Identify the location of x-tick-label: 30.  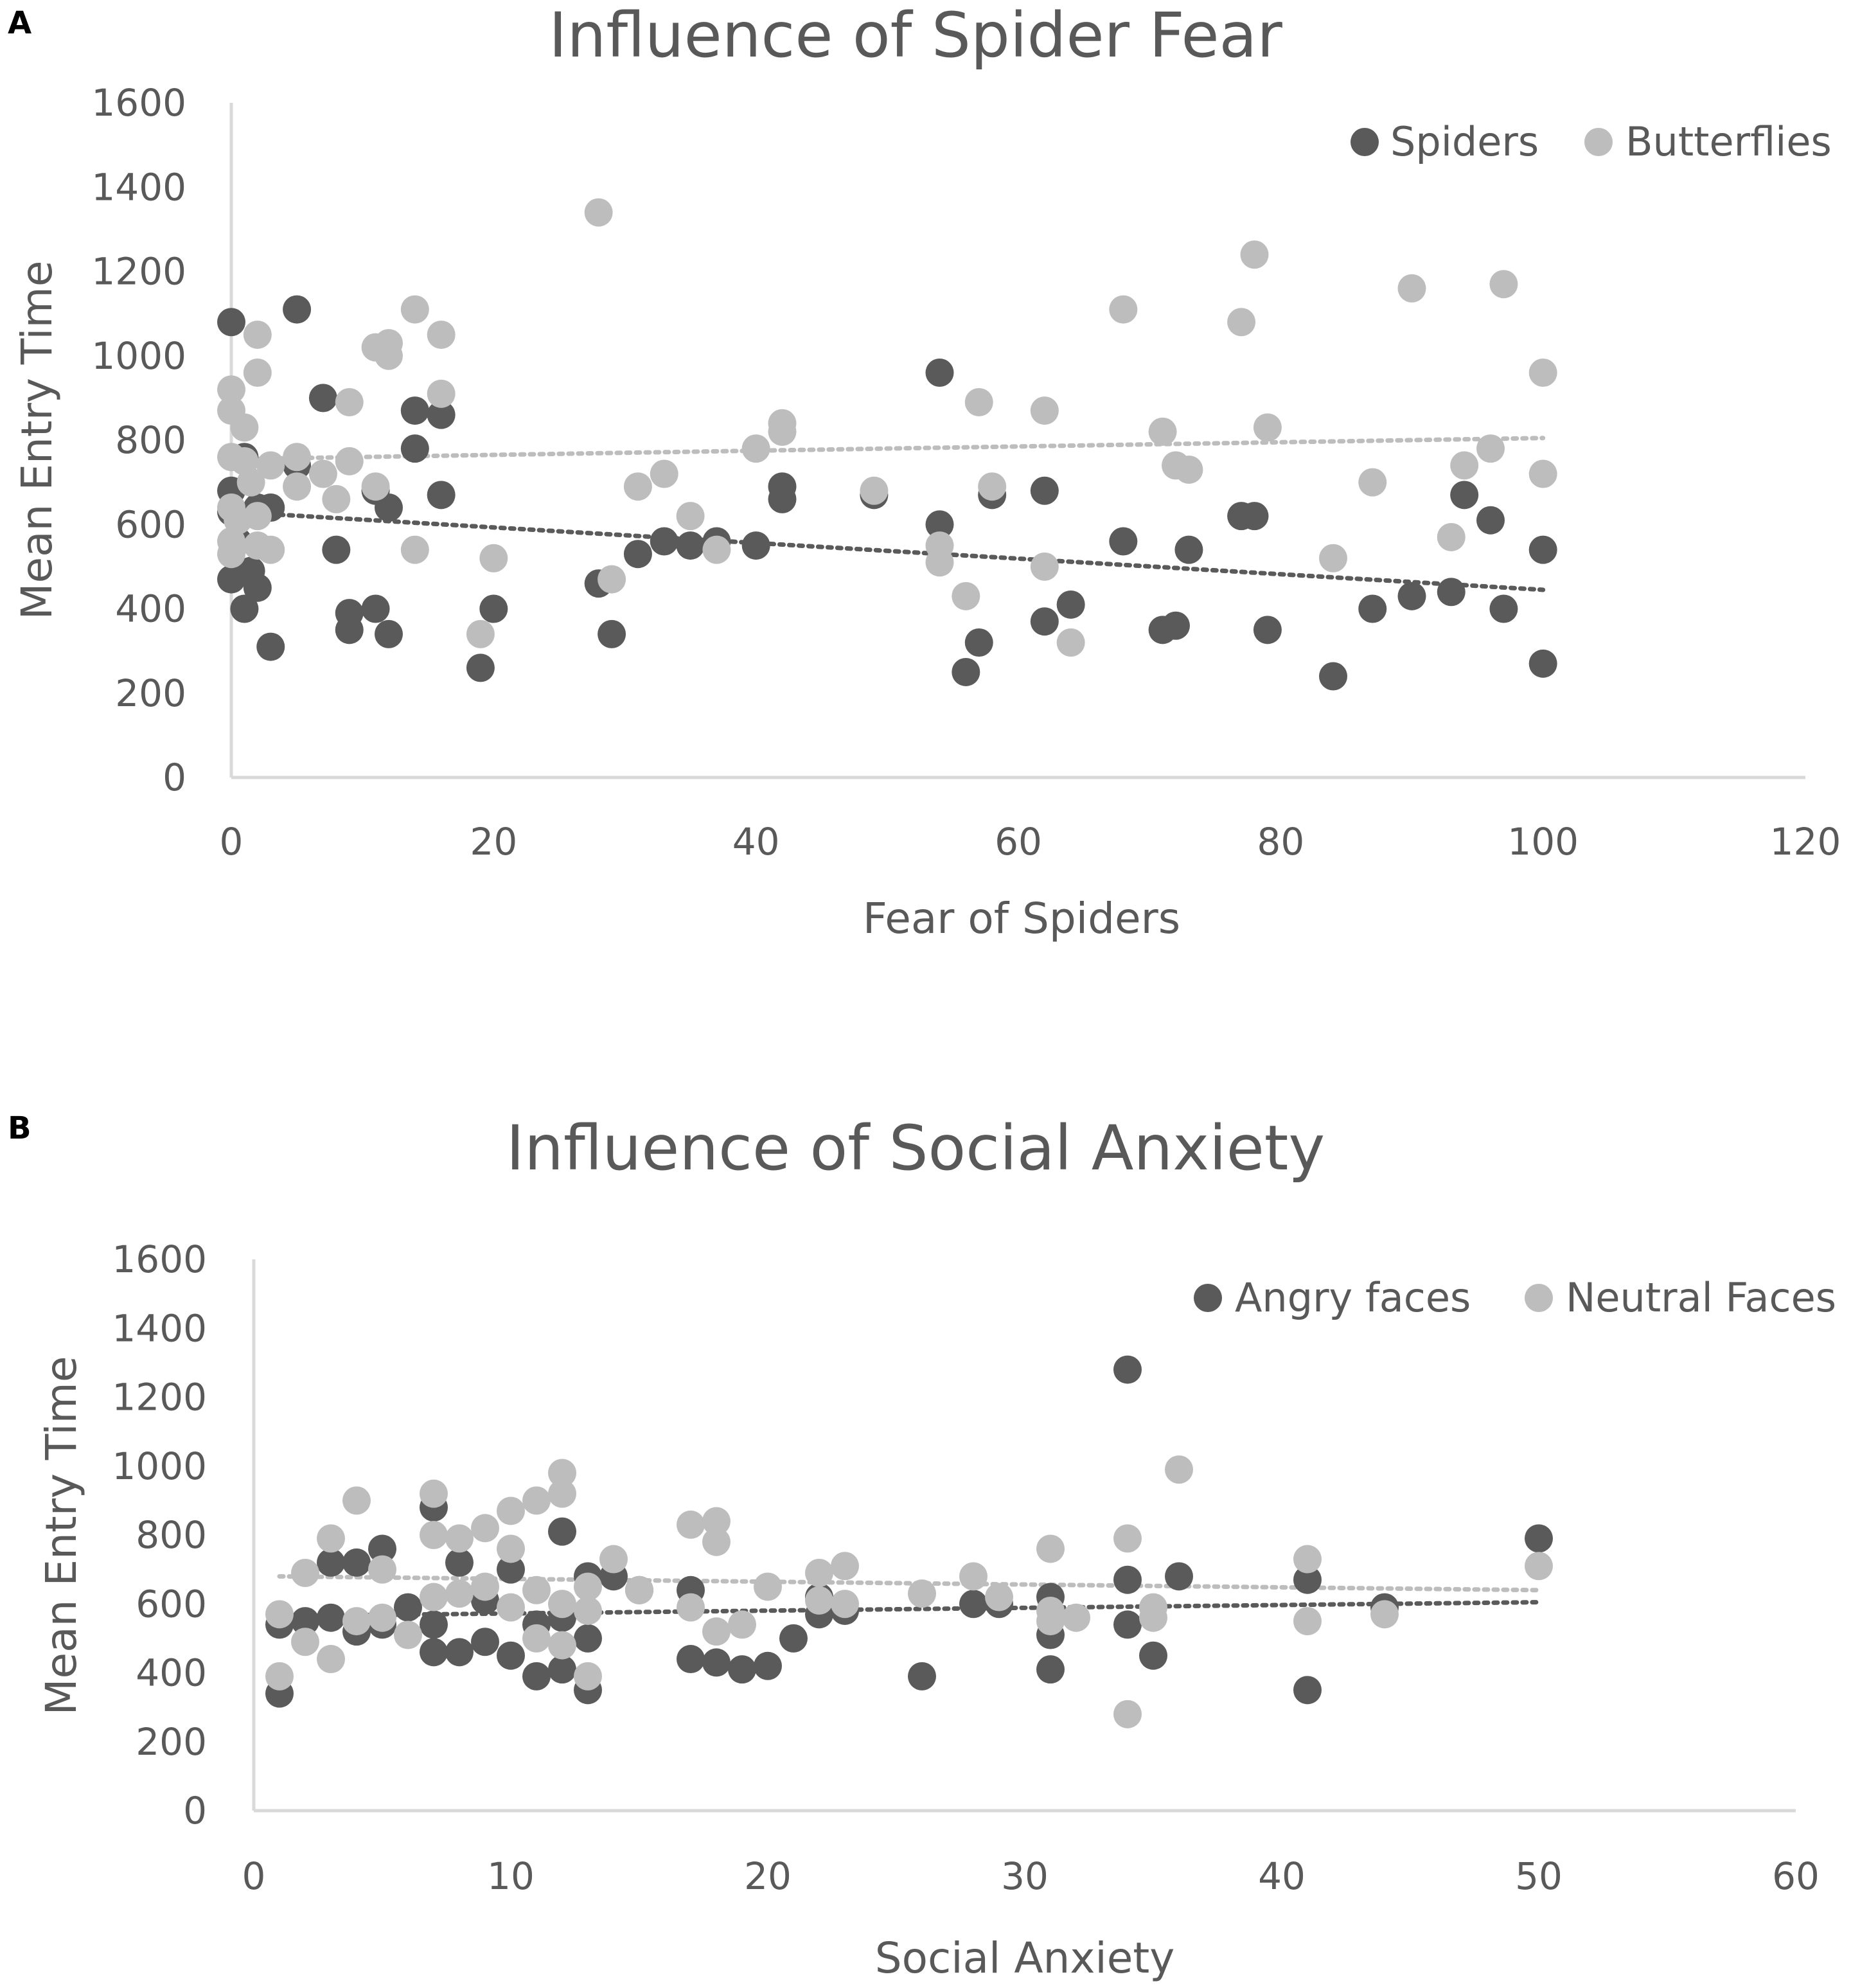
(1025, 1876).